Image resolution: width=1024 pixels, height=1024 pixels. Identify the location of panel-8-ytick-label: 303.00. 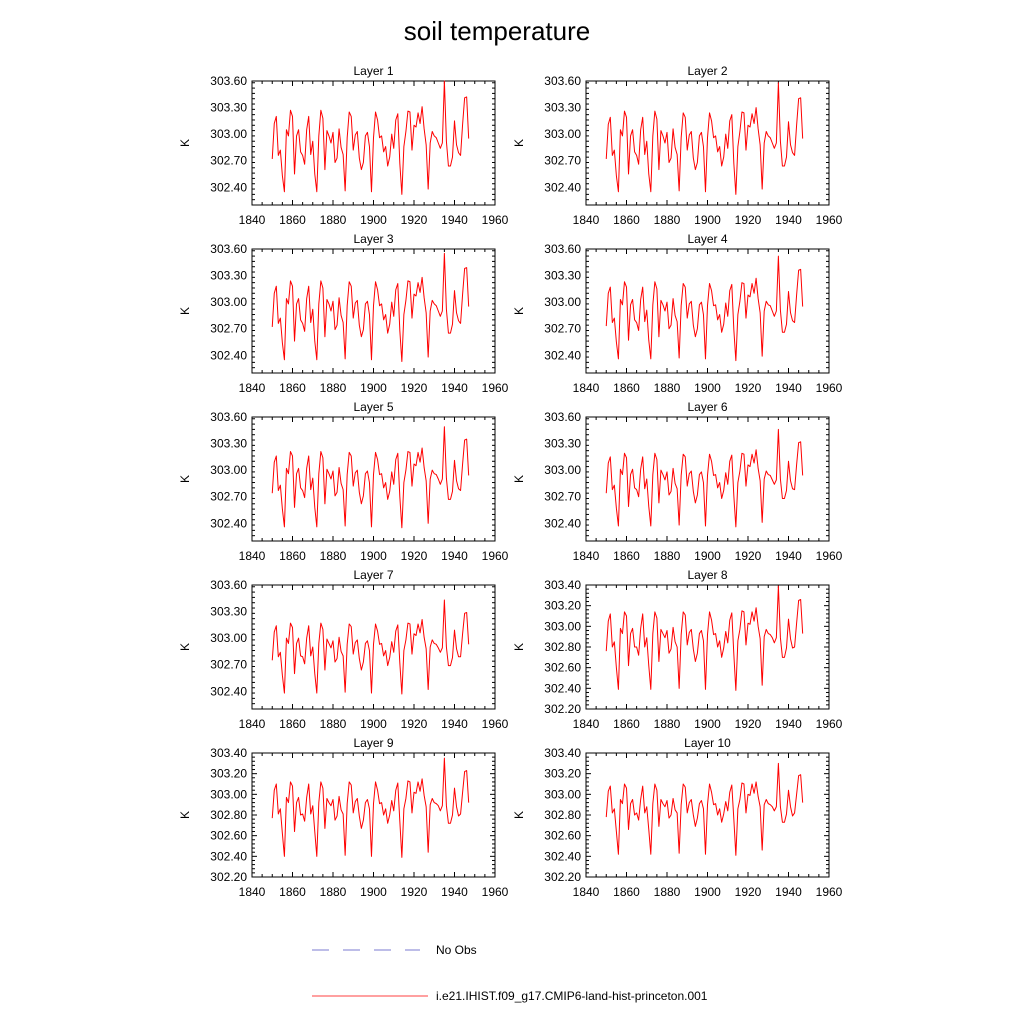
(562, 626).